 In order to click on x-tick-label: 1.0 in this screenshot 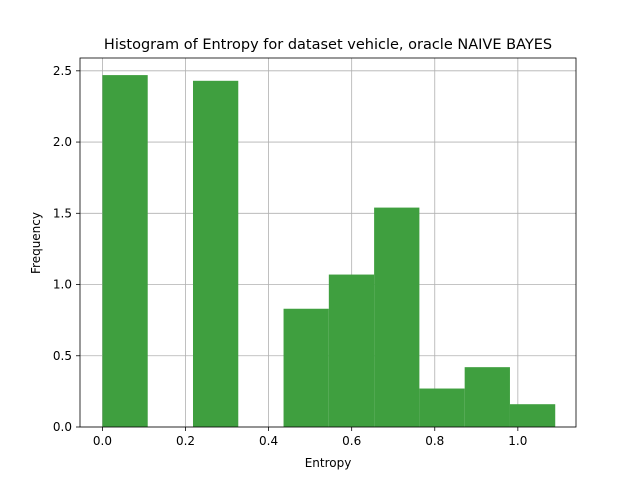, I will do `click(517, 441)`.